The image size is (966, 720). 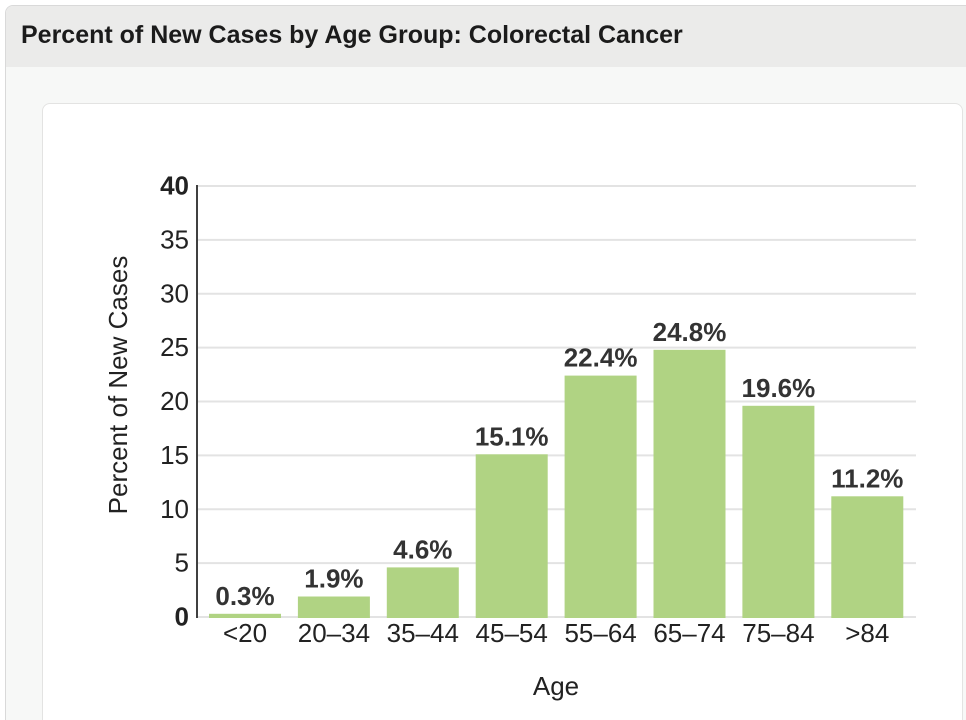 What do you see at coordinates (556, 686) in the screenshot?
I see `svg-text: Age` at bounding box center [556, 686].